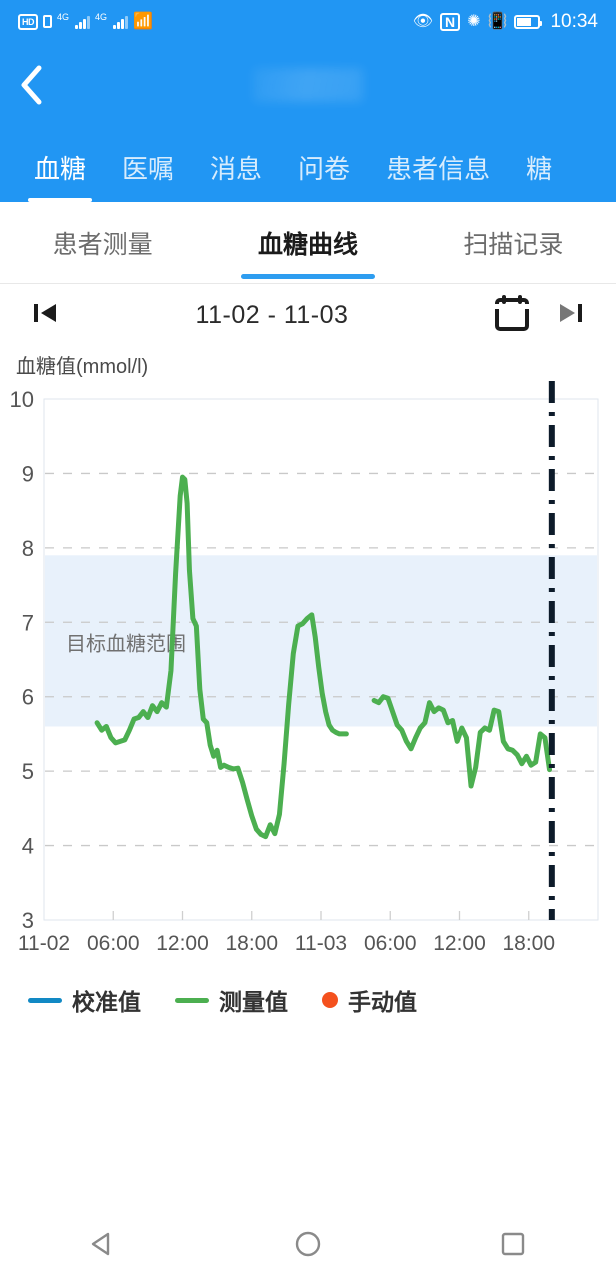  I want to click on tab-label: 患者信息, so click(438, 169).